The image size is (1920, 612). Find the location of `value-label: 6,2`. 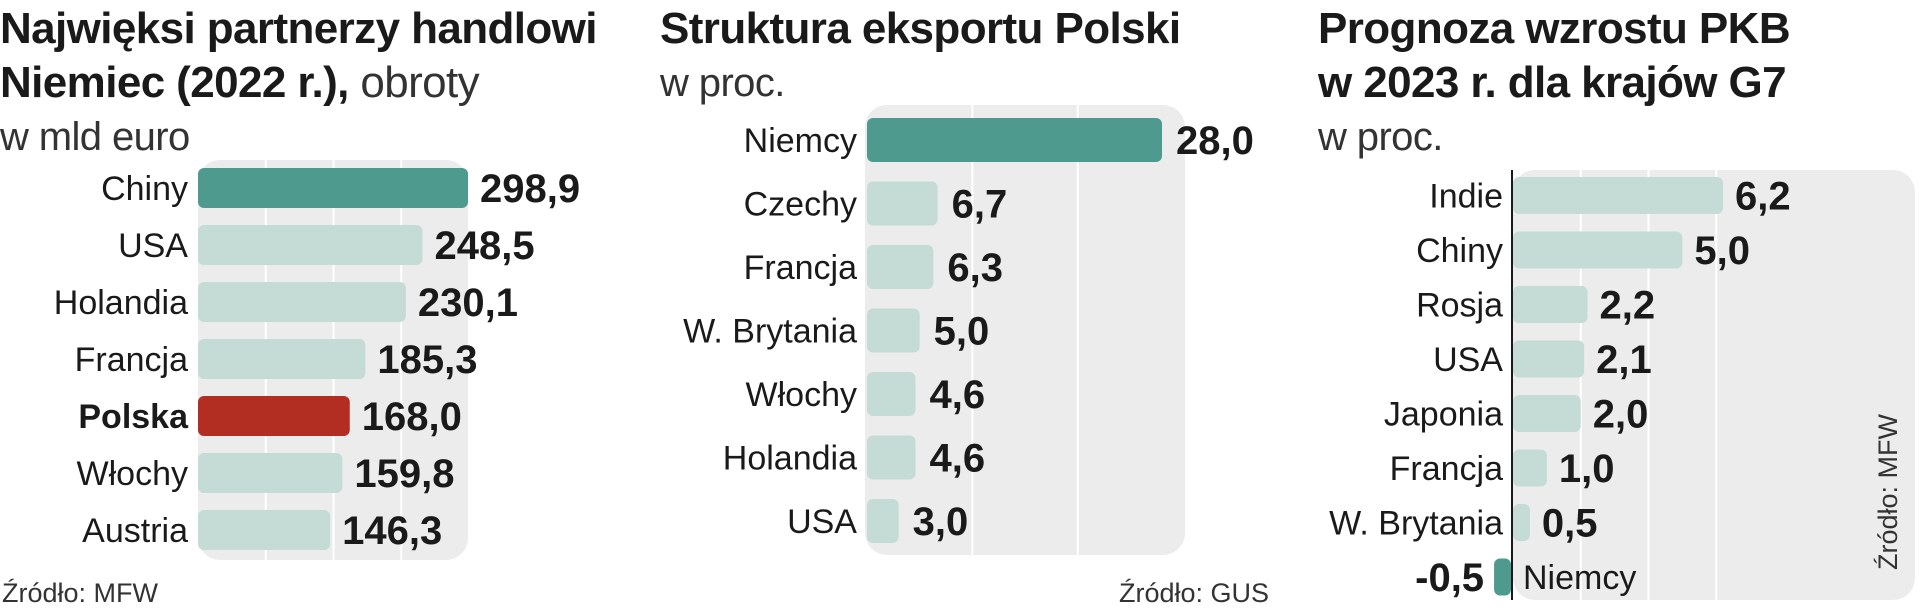

value-label: 6,2 is located at coordinates (1763, 197).